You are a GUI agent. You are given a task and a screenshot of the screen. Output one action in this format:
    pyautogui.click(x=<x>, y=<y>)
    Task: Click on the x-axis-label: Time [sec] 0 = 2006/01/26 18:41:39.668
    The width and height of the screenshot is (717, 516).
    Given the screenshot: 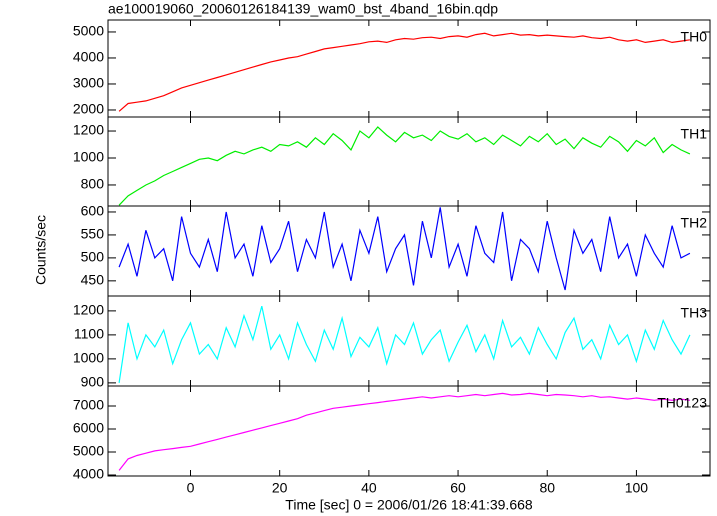 What is the action you would take?
    pyautogui.click(x=409, y=505)
    